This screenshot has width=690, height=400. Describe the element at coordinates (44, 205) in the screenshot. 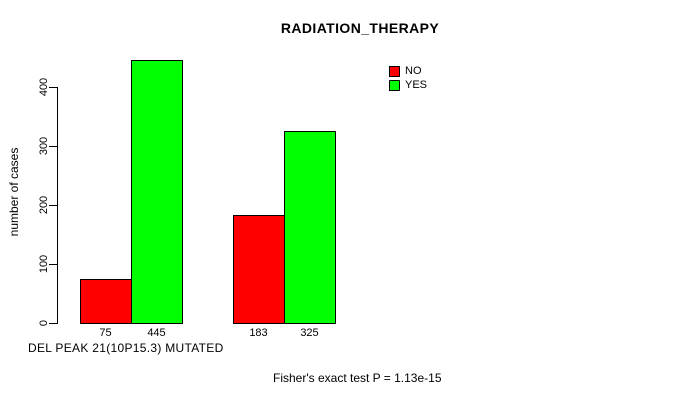

I see `y-axis-tick-label: 200` at that location.